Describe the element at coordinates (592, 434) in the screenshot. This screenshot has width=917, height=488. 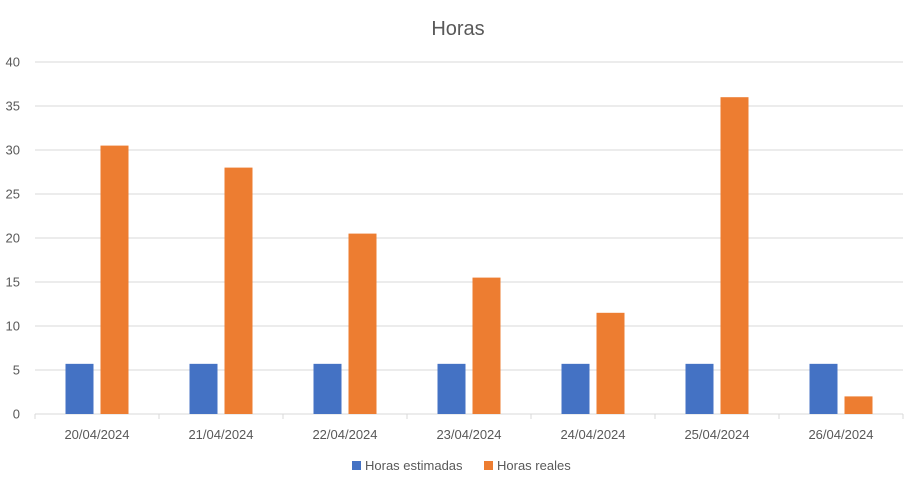
I see `x-tick-label: 24/04/2024` at that location.